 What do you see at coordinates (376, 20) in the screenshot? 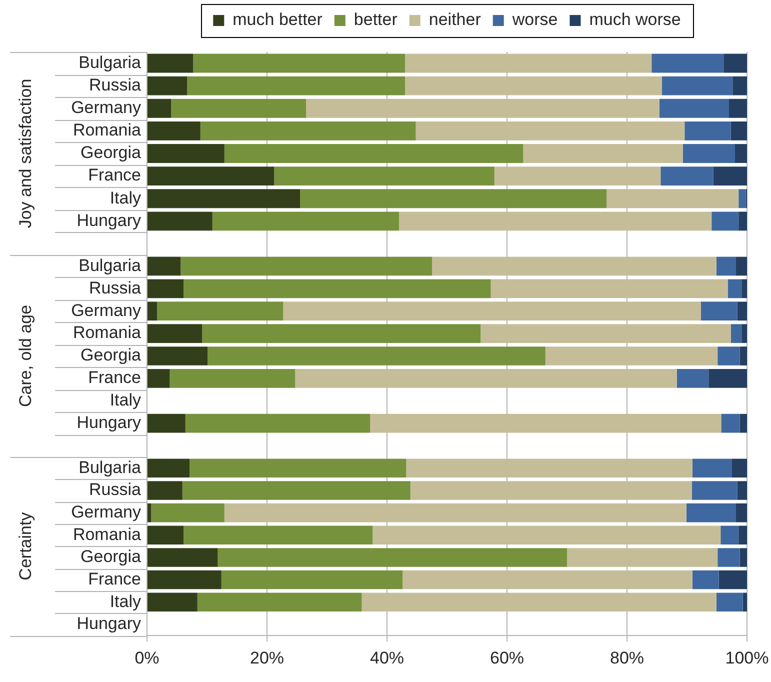
I see `legend-label: better` at bounding box center [376, 20].